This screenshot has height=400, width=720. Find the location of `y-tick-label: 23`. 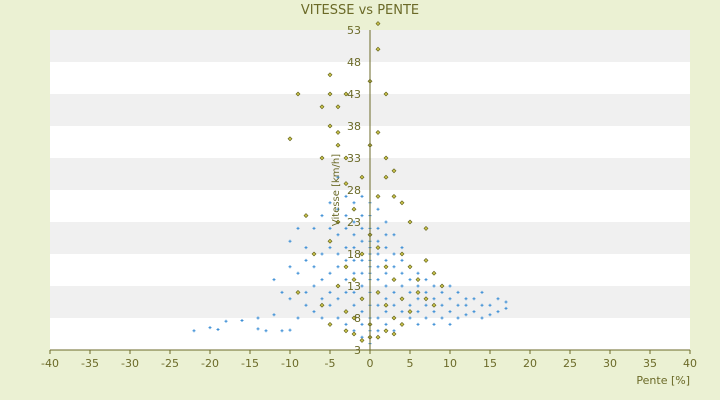

y-tick-label: 23 is located at coordinates (354, 222).